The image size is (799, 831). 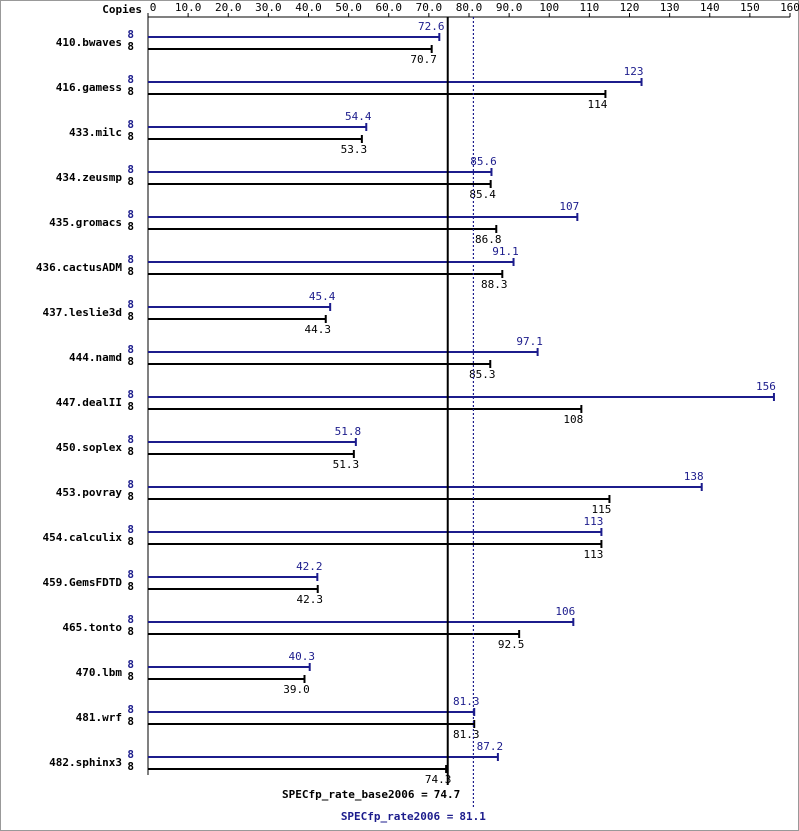 I want to click on value-label: 72.6, so click(x=431, y=26).